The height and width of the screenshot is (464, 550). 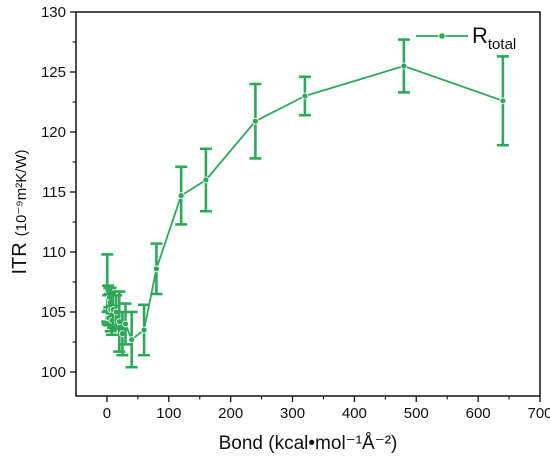 I want to click on x-tick-label: 200, so click(x=230, y=413).